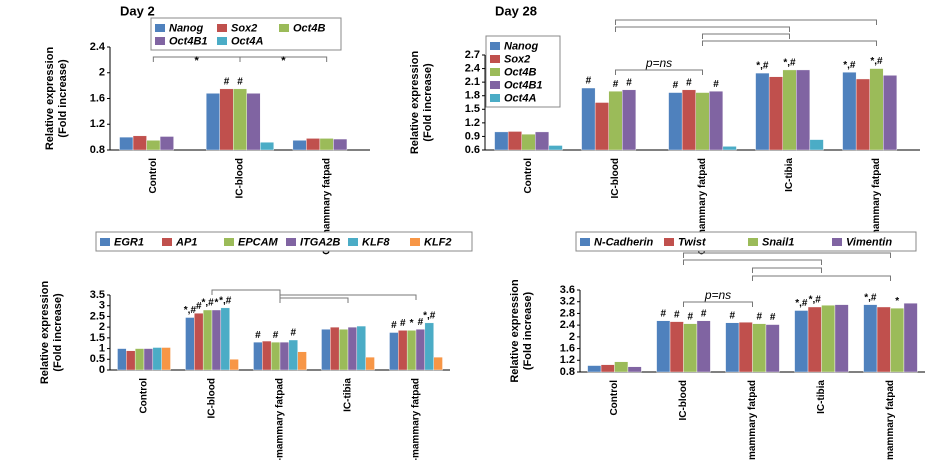 This screenshot has width=943, height=460. Describe the element at coordinates (567, 302) in the screenshot. I see `y-tick-label: 3.2` at that location.